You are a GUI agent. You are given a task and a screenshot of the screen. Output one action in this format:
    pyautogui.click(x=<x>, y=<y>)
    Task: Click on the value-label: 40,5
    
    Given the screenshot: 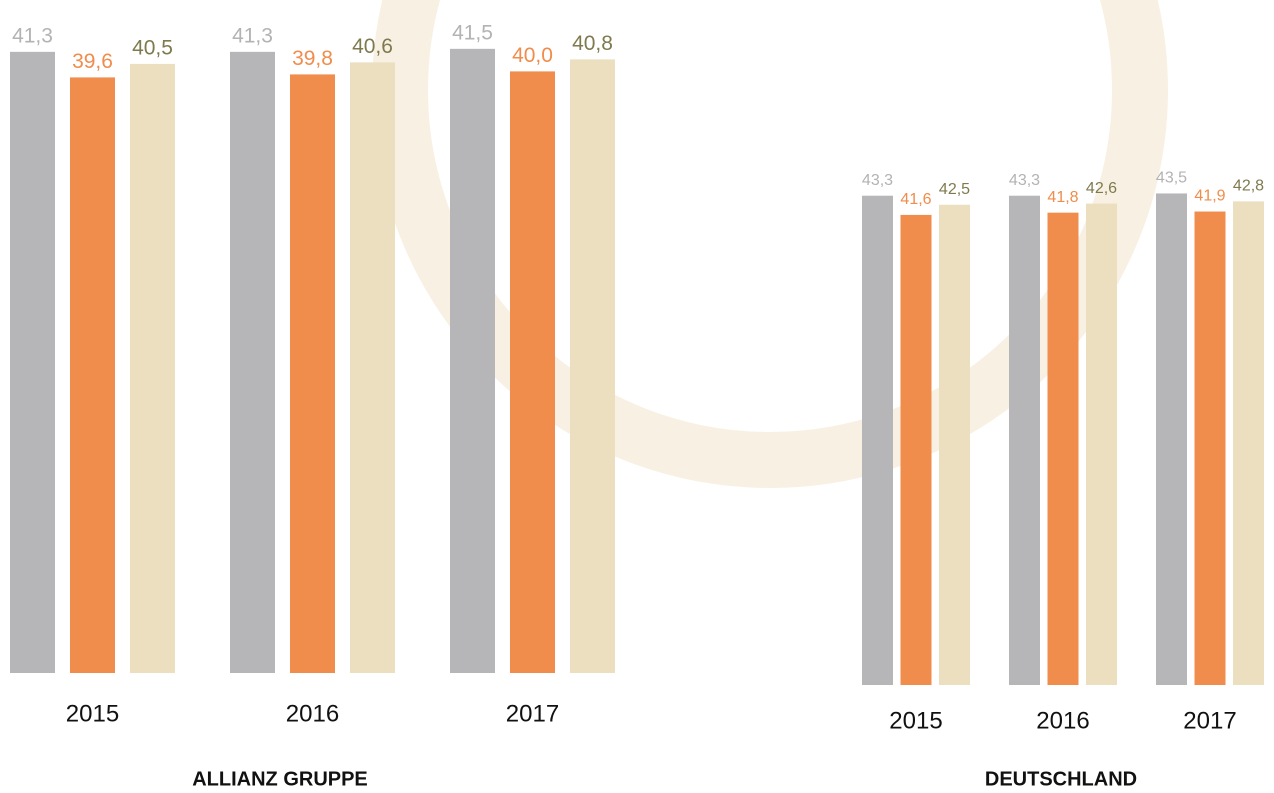 What is the action you would take?
    pyautogui.click(x=152, y=47)
    